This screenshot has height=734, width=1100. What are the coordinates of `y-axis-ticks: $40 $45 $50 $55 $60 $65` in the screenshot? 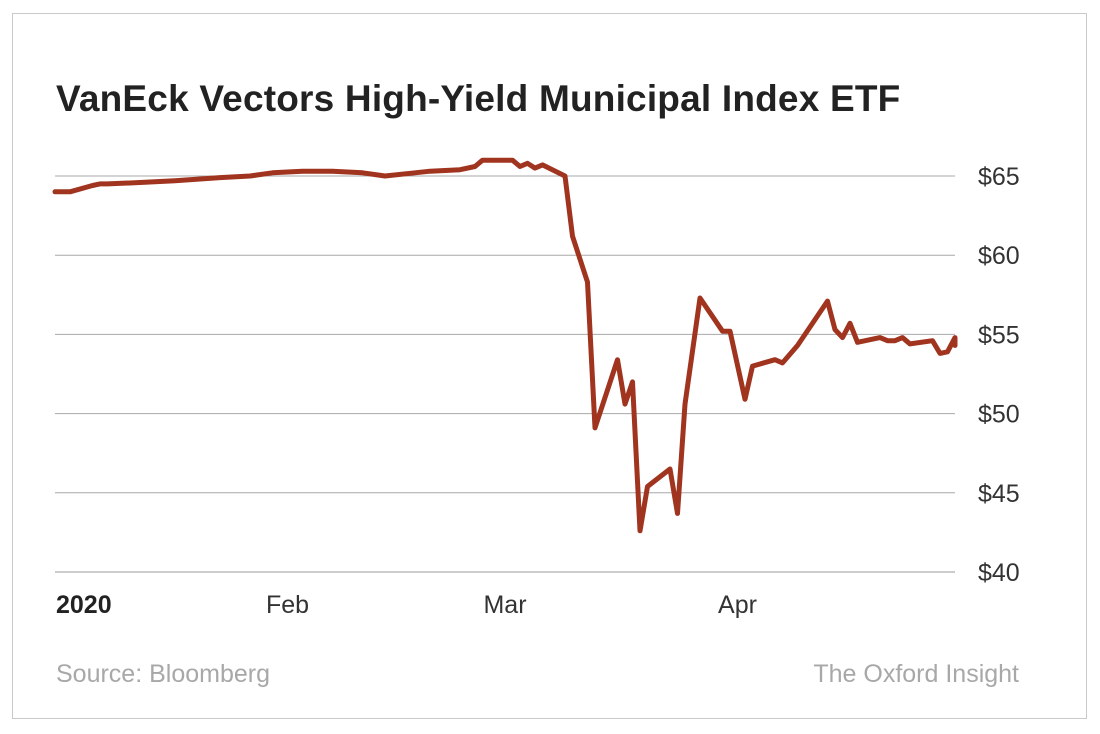 It's located at (999, 375).